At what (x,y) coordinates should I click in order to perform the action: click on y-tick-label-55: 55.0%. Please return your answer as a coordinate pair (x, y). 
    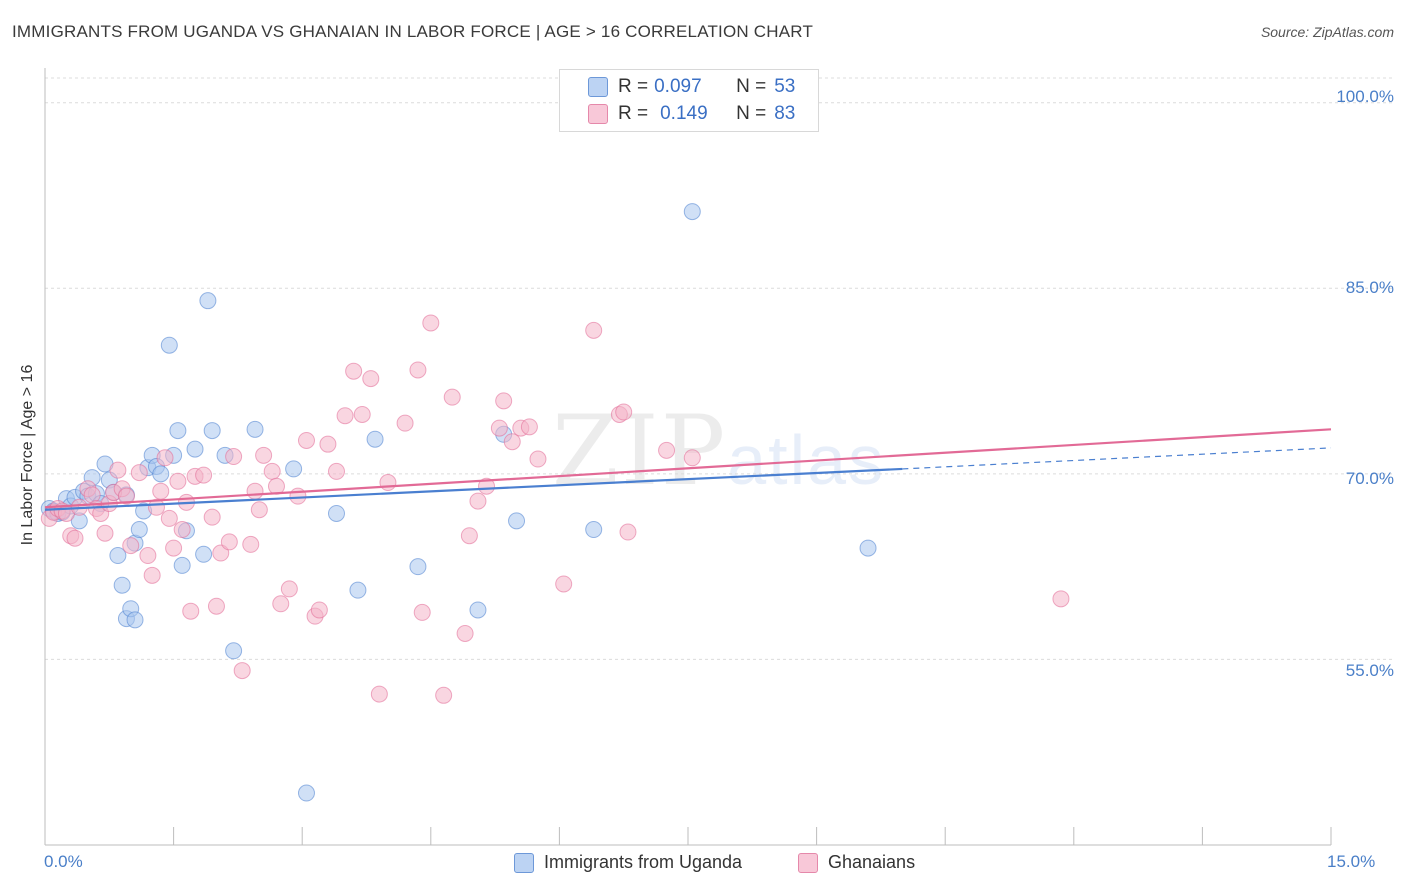
    Looking at the image, I should click on (1369, 670).